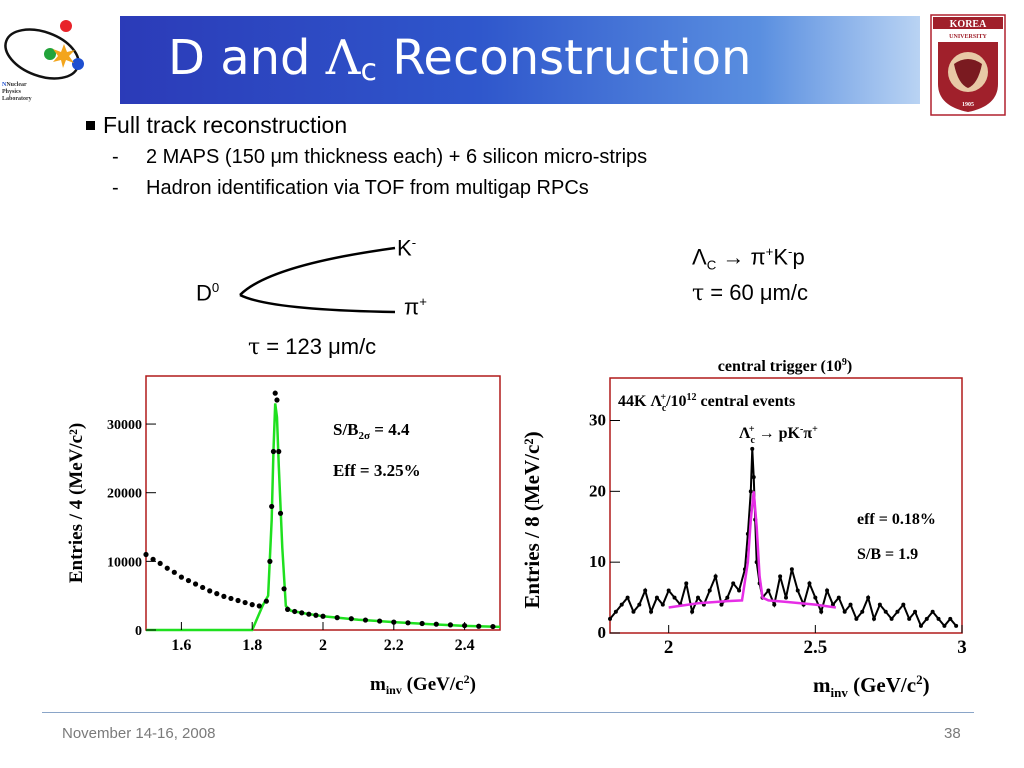  What do you see at coordinates (124, 425) in the screenshot?
I see `y-tick-label: 30000` at bounding box center [124, 425].